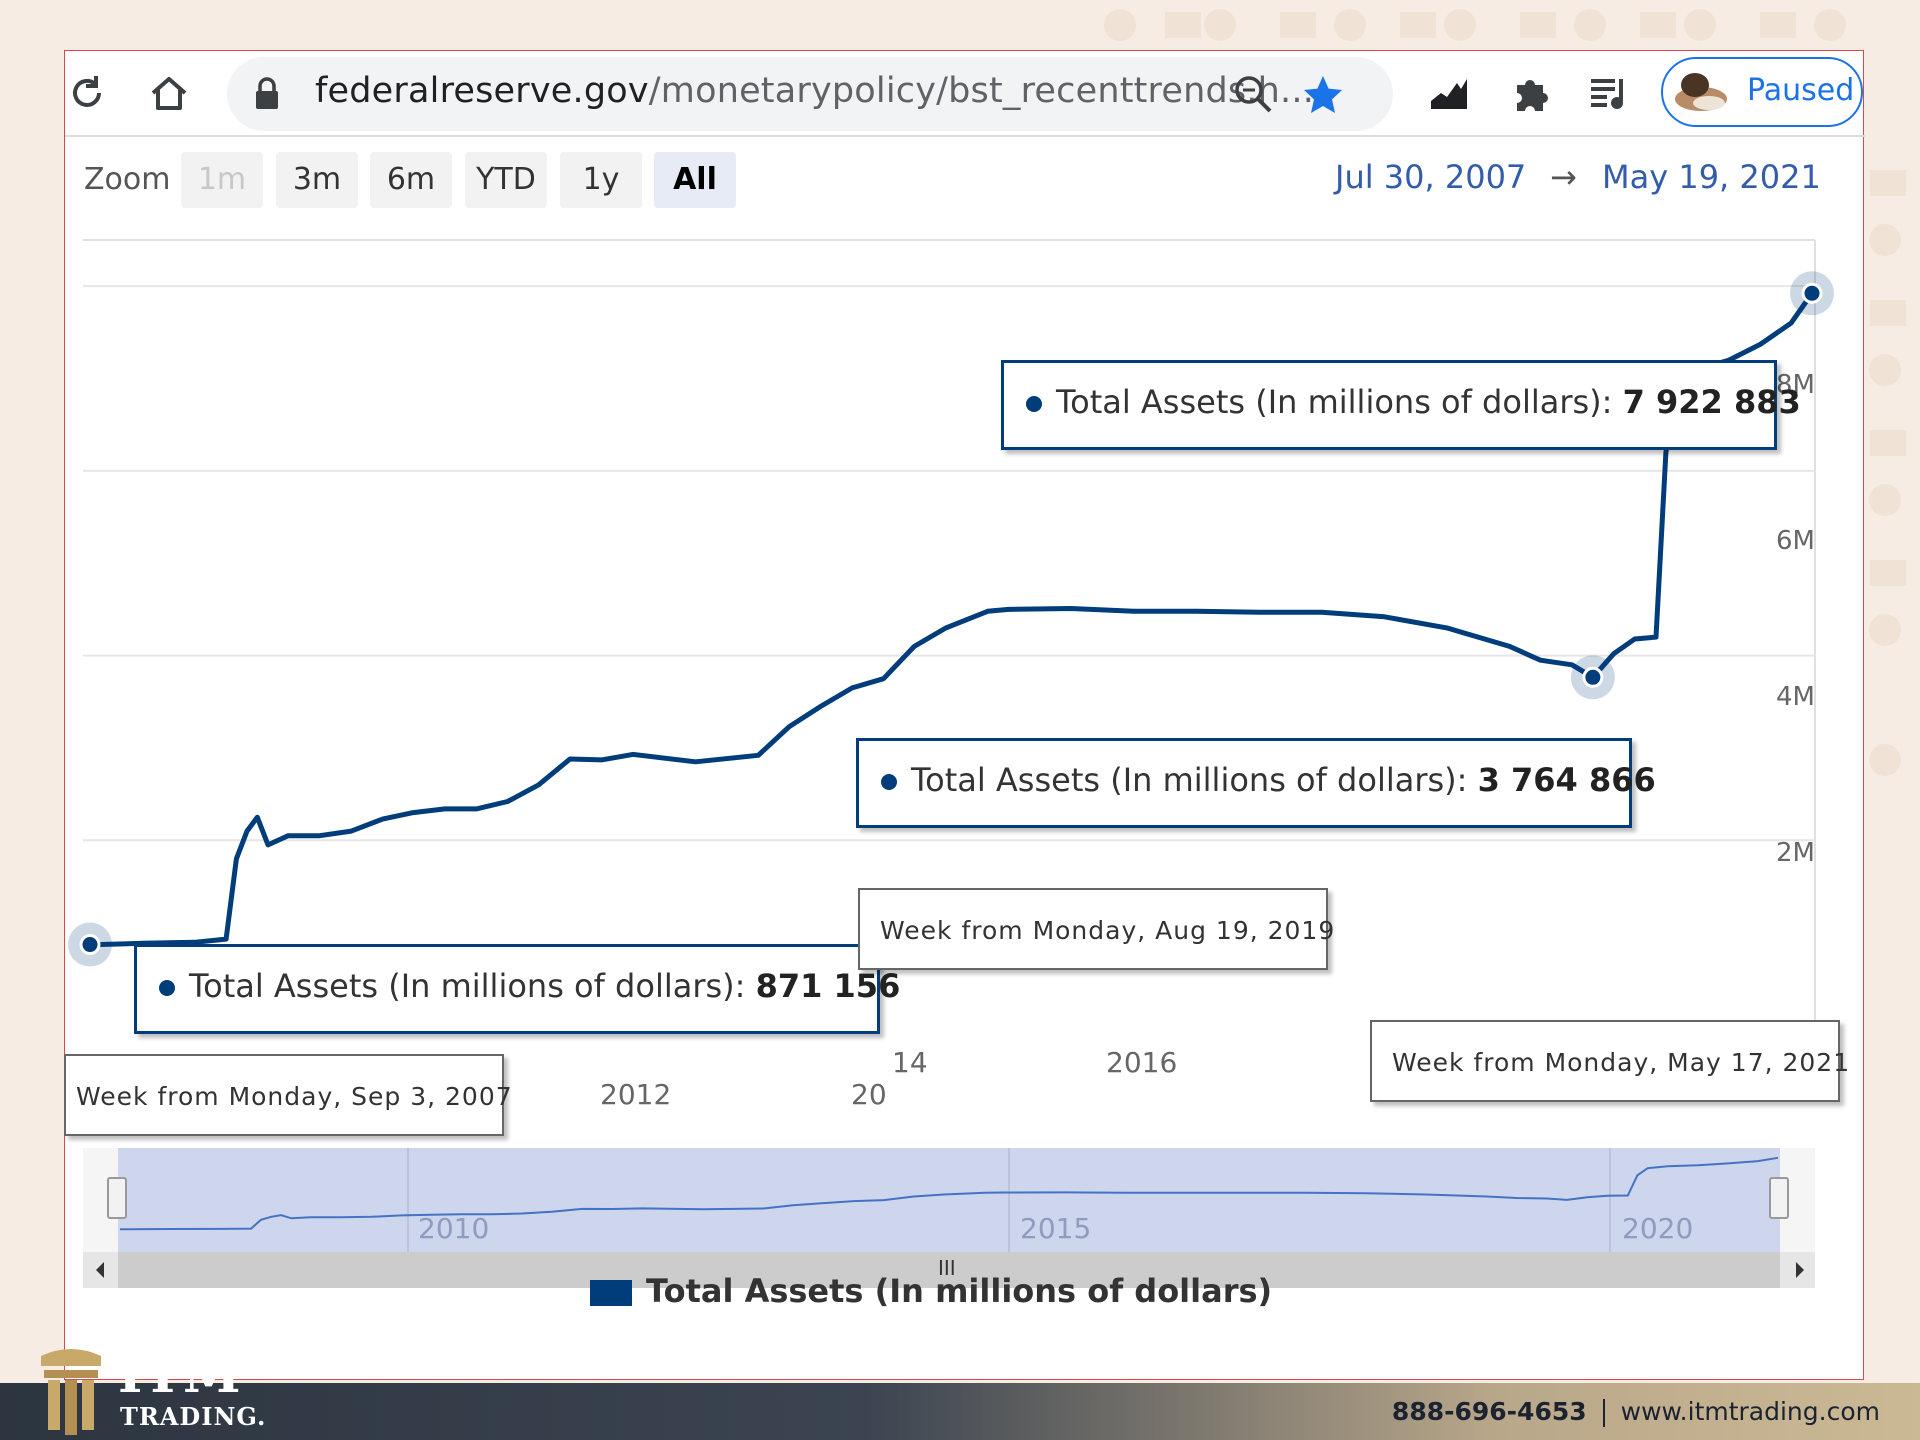  Describe the element at coordinates (965, 136) in the screenshot. I see `toolbar-divider` at that location.